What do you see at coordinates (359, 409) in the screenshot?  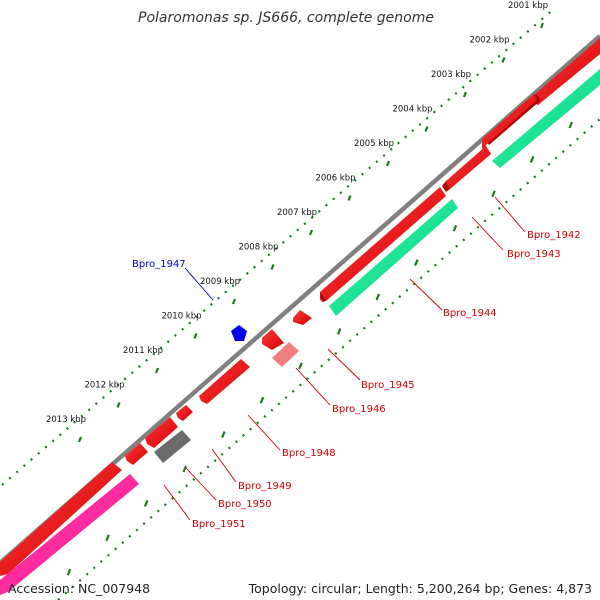 I see `gene-label-bpro-1946: Bpro_1946` at bounding box center [359, 409].